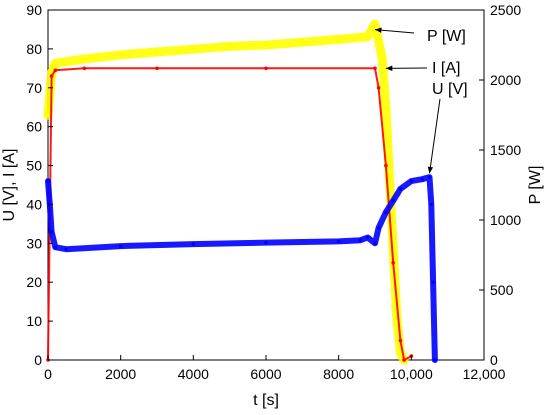  I want to click on y-left-tick-label: 40, so click(34, 204).